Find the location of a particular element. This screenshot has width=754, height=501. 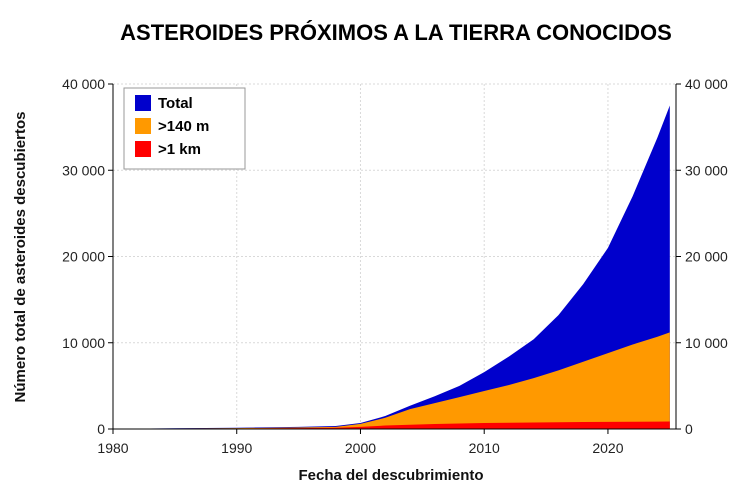

left-y-ticks: 0 10 000 20 000 30 000 40 000 is located at coordinates (87, 256).